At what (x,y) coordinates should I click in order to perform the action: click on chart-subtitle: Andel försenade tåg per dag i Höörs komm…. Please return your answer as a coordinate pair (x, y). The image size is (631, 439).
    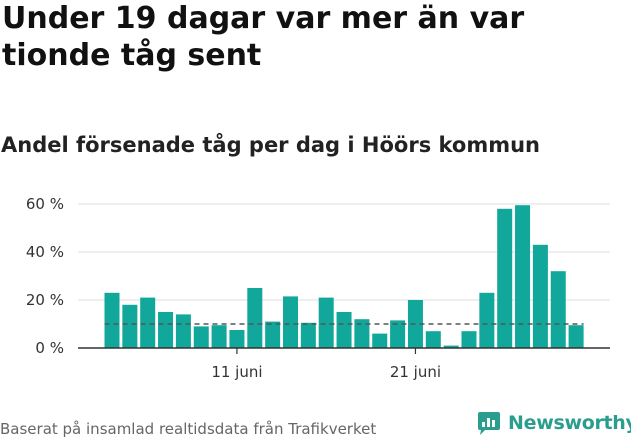
    Looking at the image, I should click on (270, 145).